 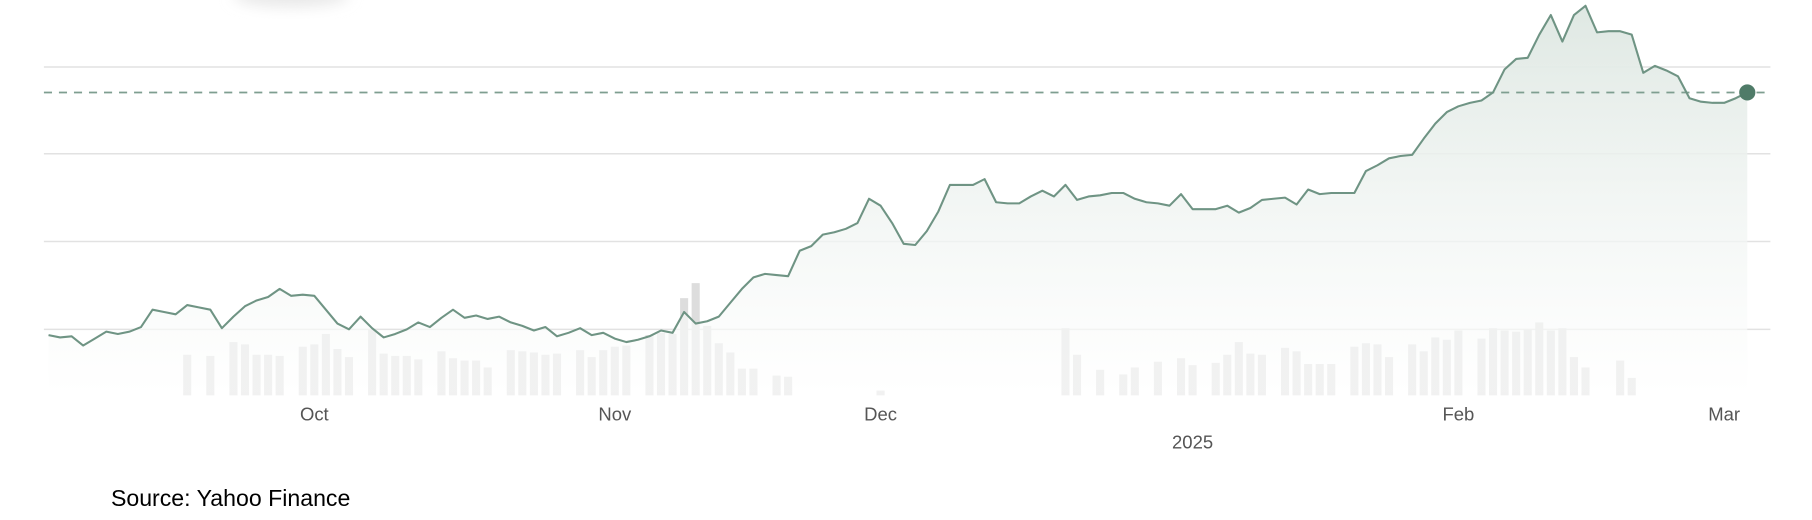 I want to click on x-tick-label: Mar, so click(x=1724, y=414).